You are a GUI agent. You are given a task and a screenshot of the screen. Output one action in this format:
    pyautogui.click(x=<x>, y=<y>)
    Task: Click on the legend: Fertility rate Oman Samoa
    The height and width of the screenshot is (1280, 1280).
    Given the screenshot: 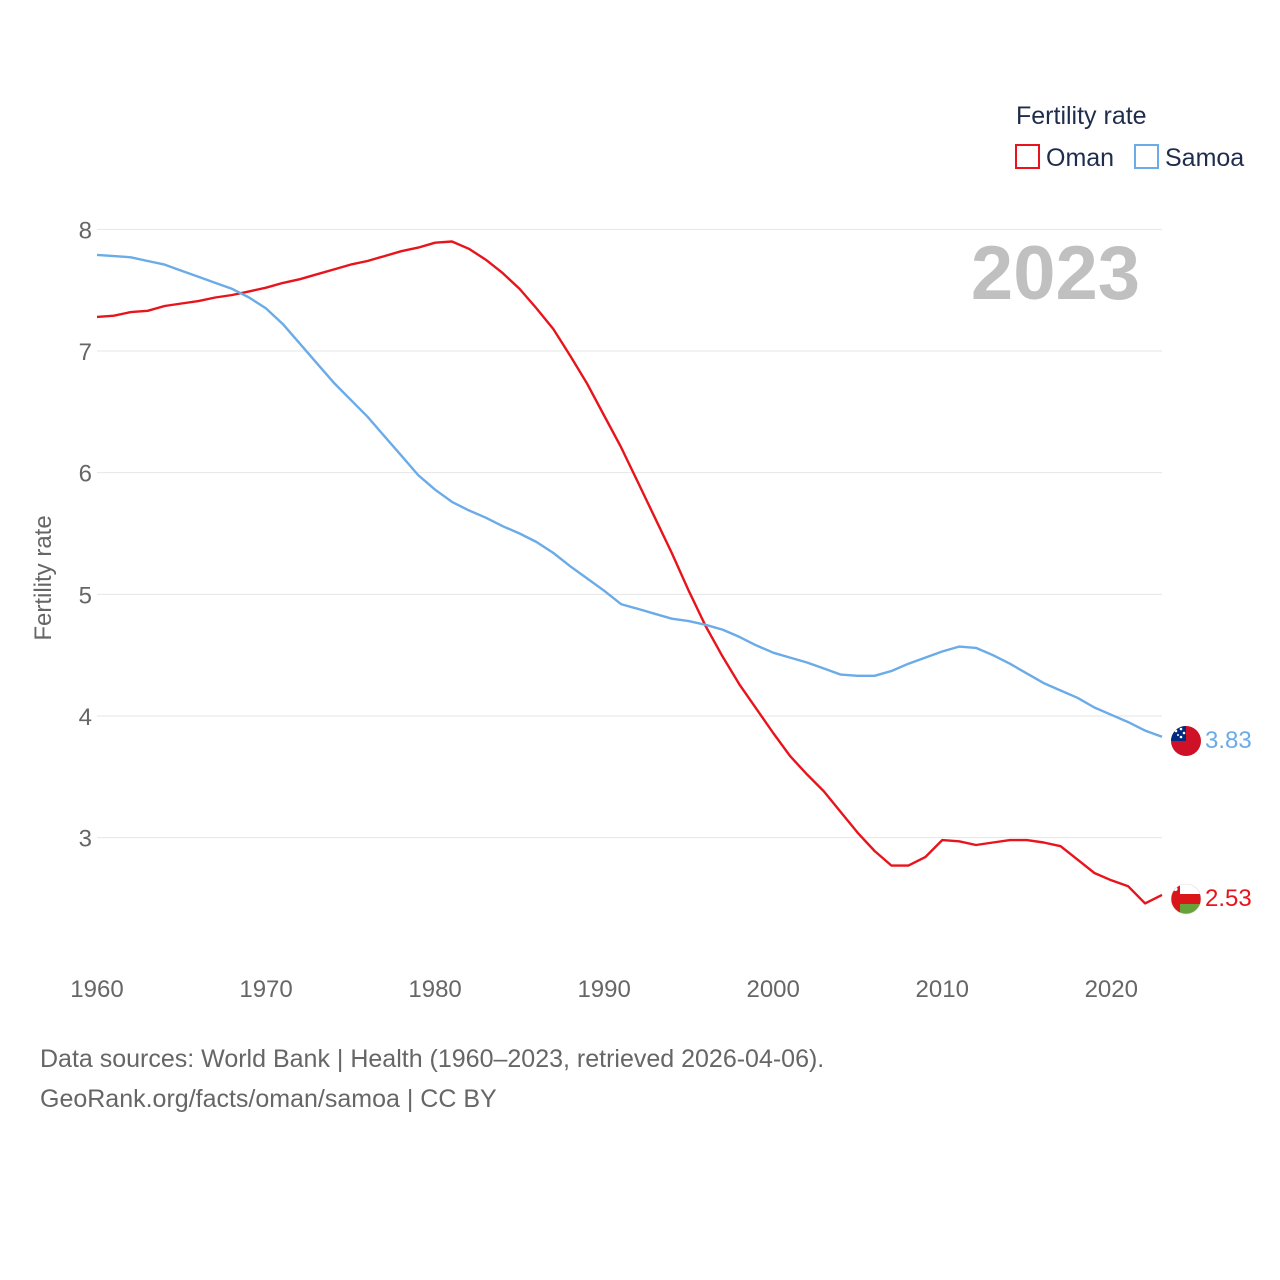 What is the action you would take?
    pyautogui.click(x=1129, y=137)
    